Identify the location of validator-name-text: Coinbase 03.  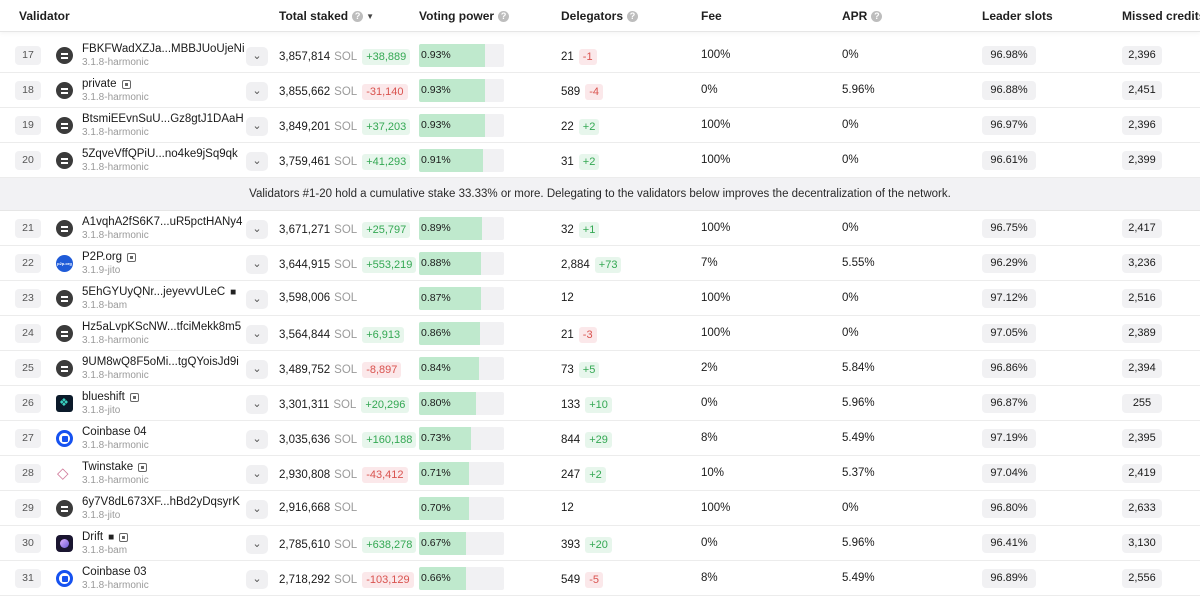
(114, 572).